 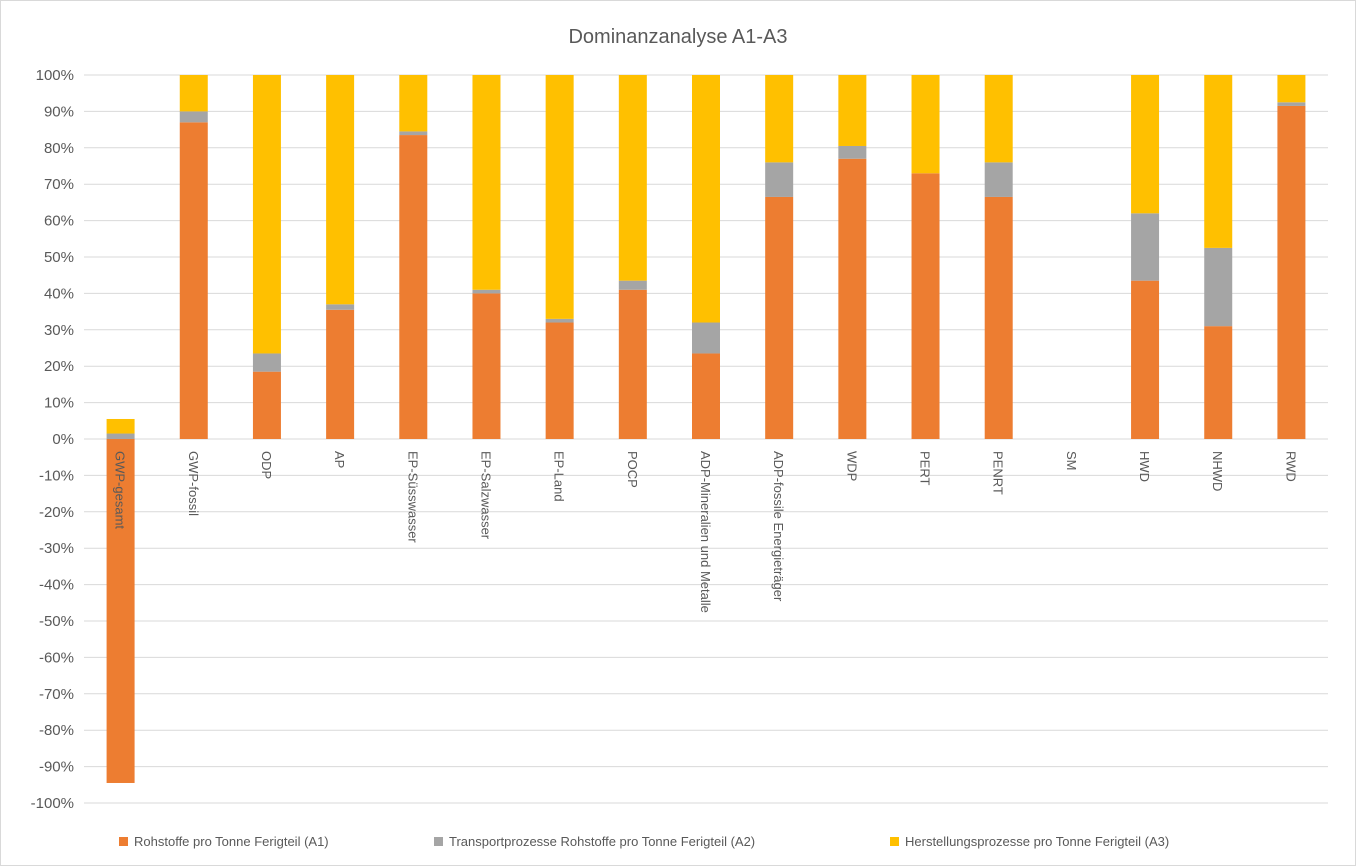 What do you see at coordinates (59, 184) in the screenshot?
I see `y-tick-label: 70%` at bounding box center [59, 184].